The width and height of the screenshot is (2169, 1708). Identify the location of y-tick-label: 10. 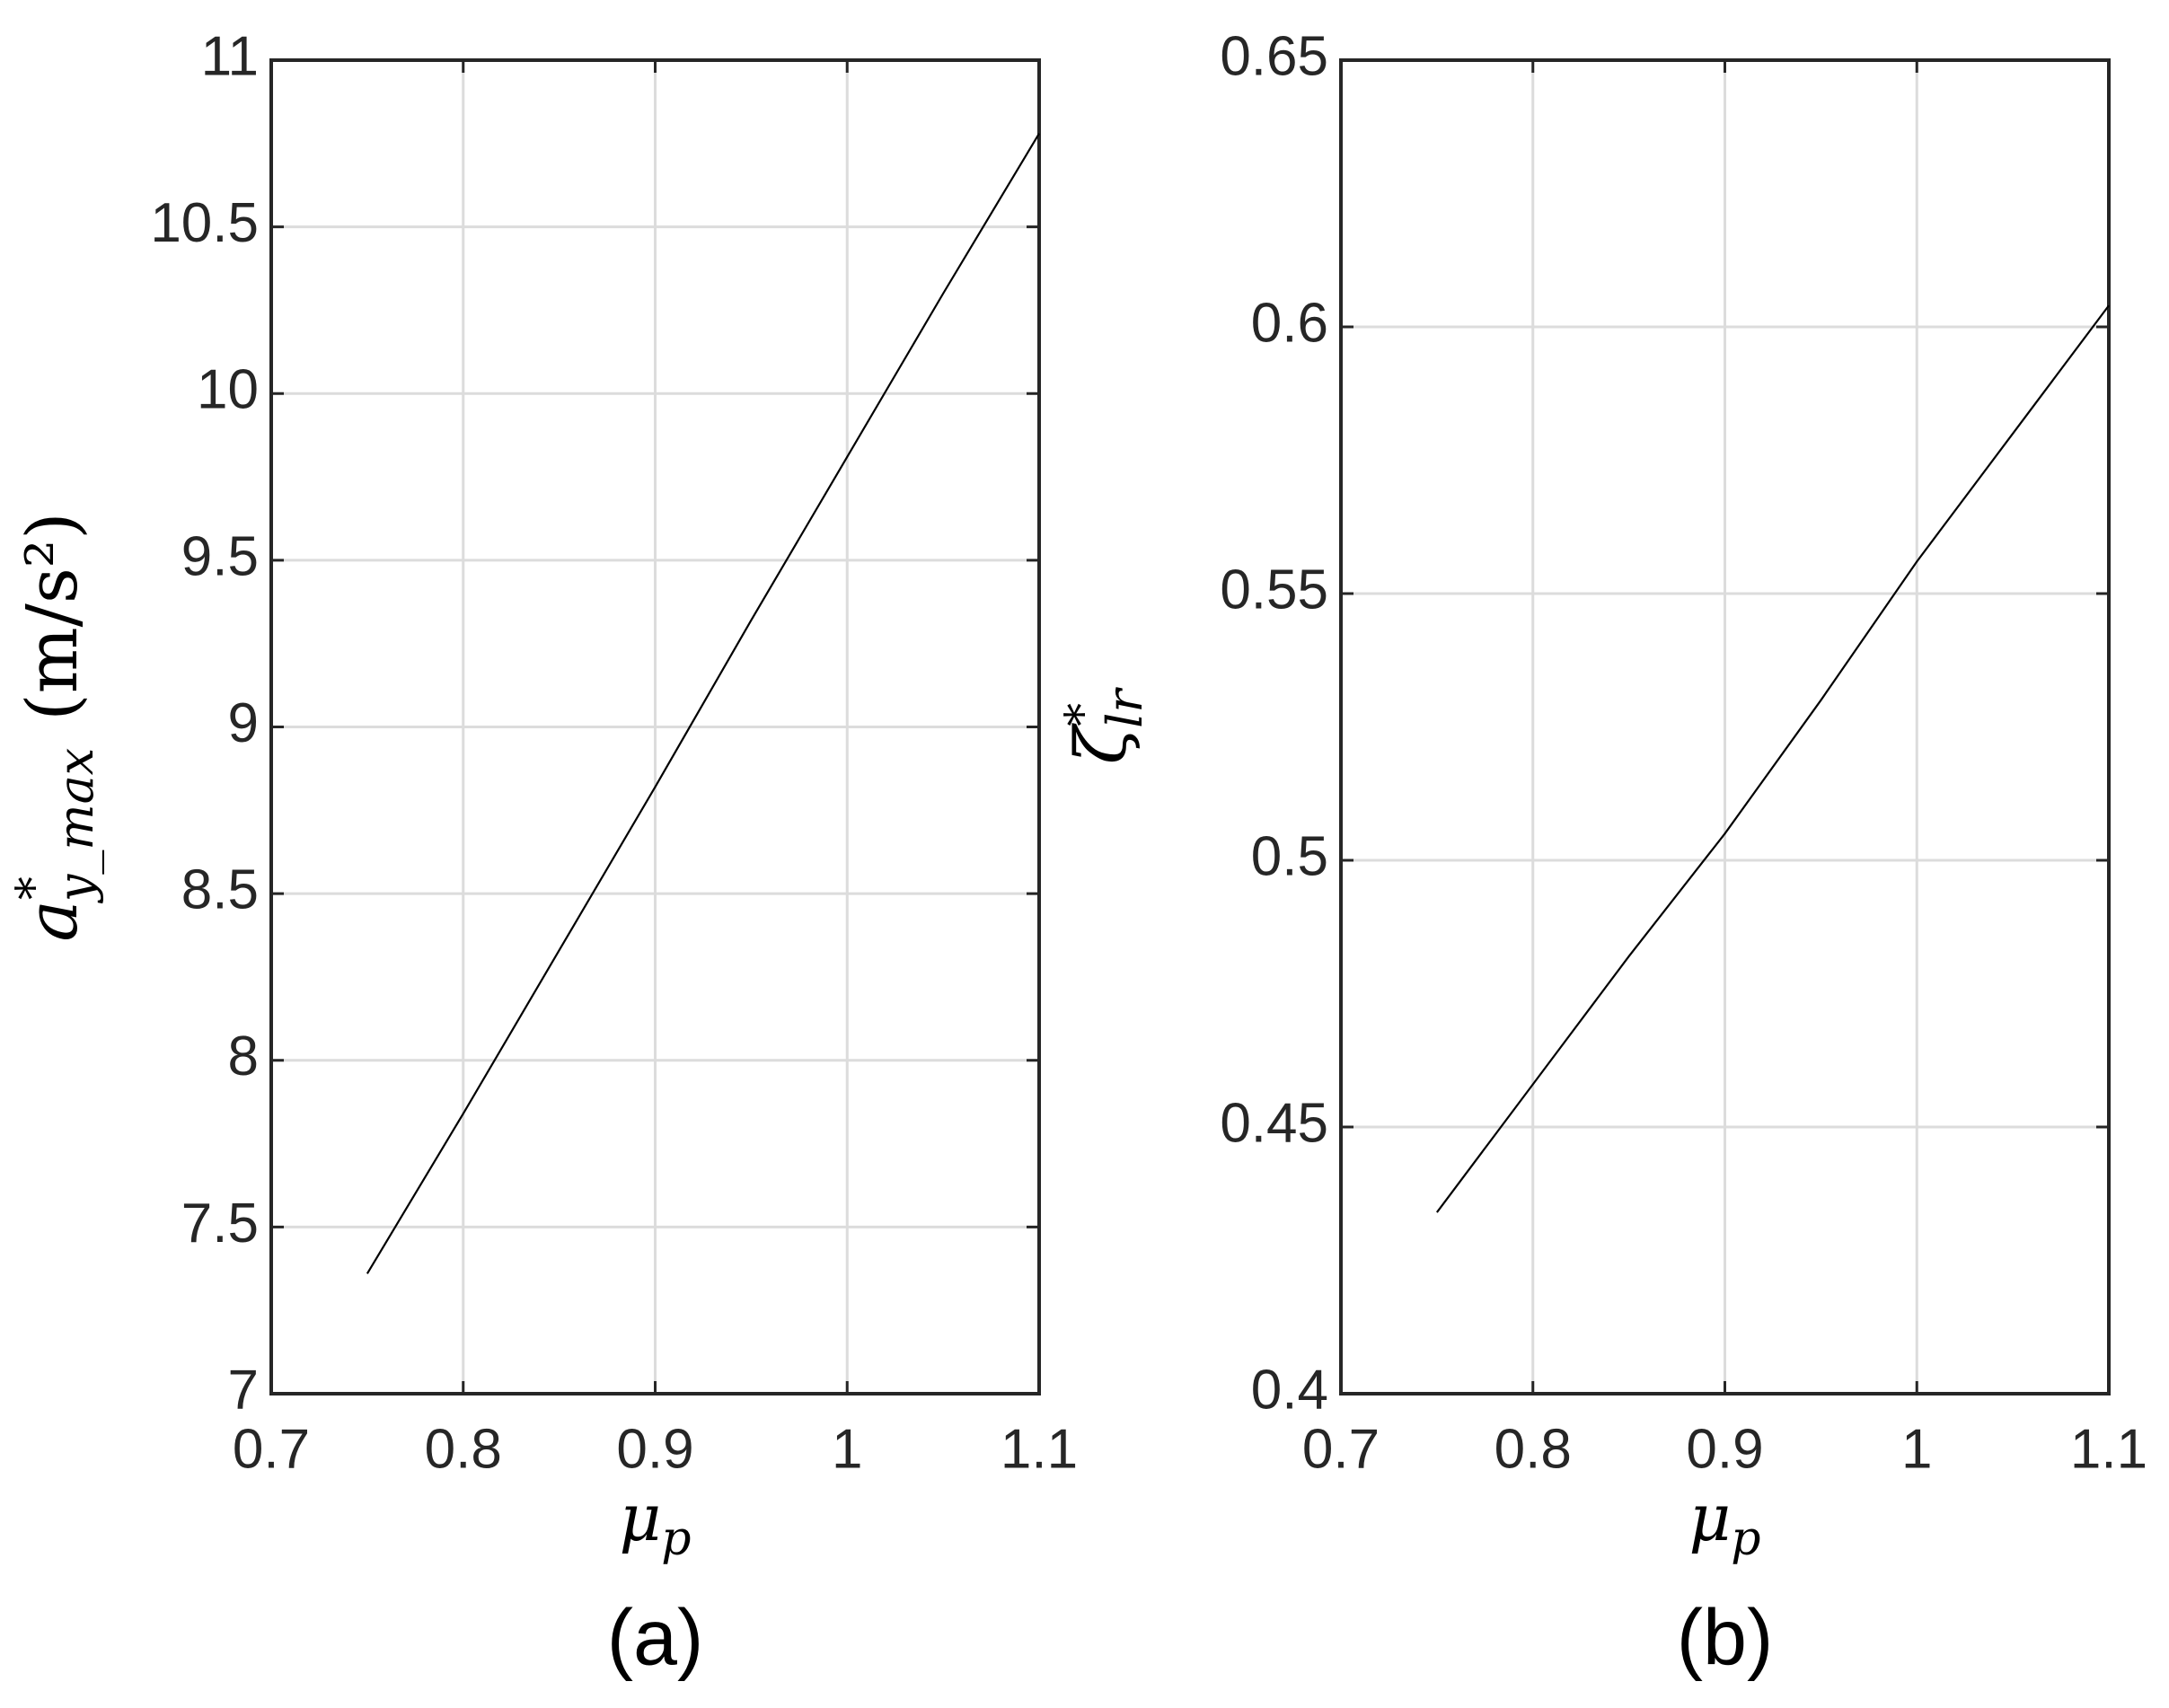
(228, 390).